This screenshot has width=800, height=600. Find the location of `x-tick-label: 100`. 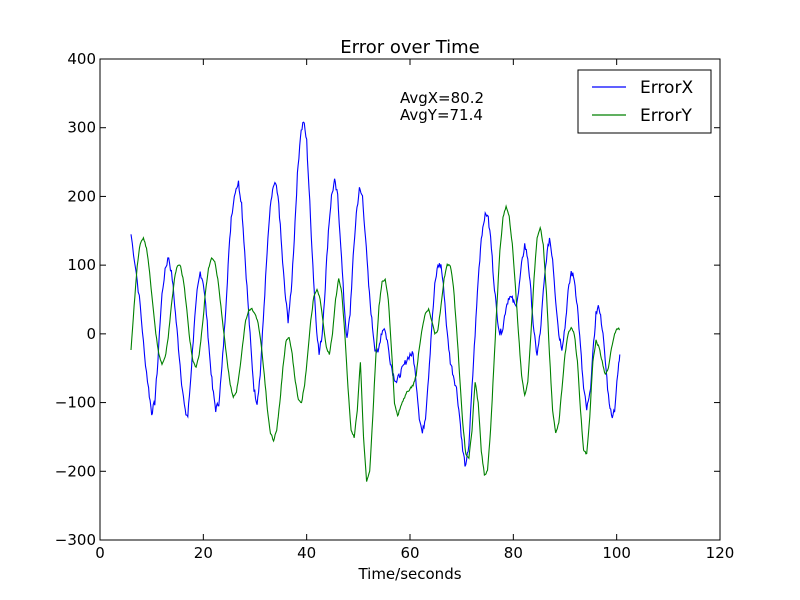

x-tick-label: 100 is located at coordinates (616, 553).